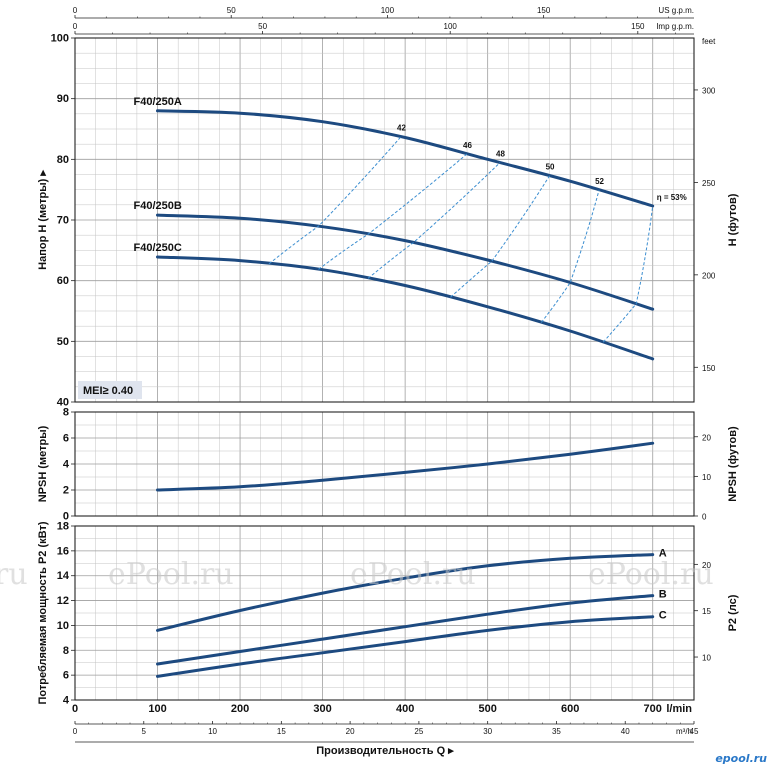  What do you see at coordinates (550, 167) in the screenshot?
I see `efficiency-label: 50` at bounding box center [550, 167].